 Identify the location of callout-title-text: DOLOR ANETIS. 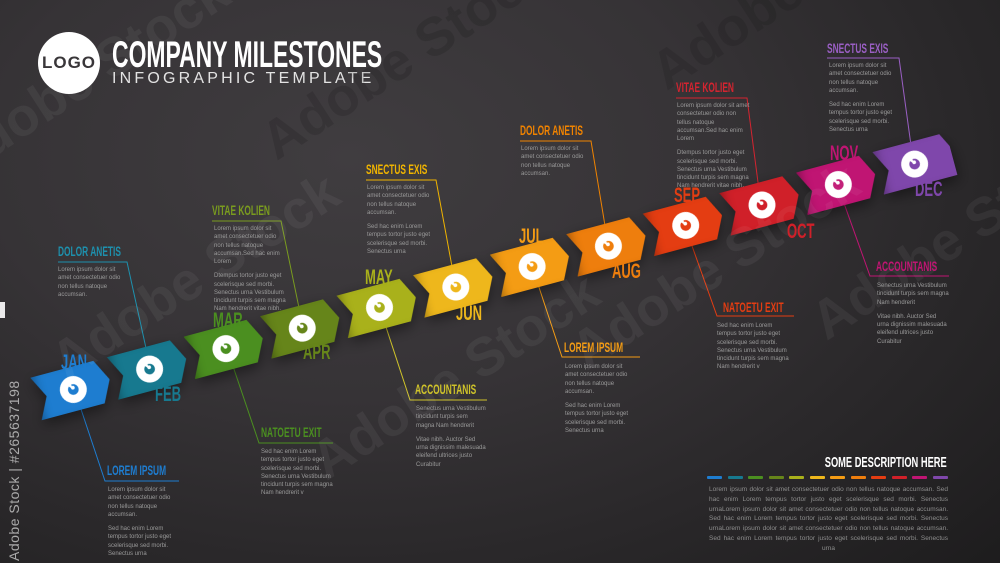
(89, 251).